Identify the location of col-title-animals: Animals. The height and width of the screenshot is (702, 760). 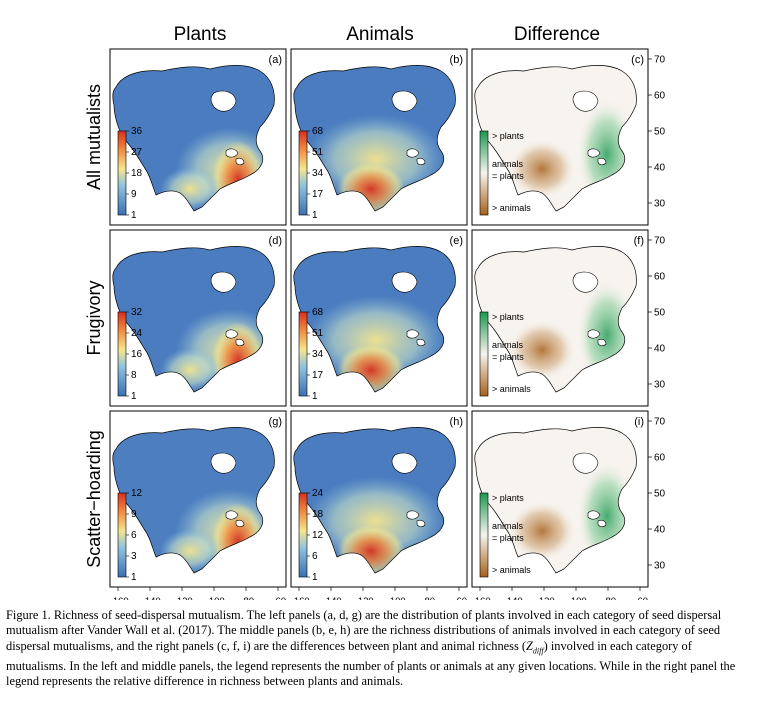
(380, 34).